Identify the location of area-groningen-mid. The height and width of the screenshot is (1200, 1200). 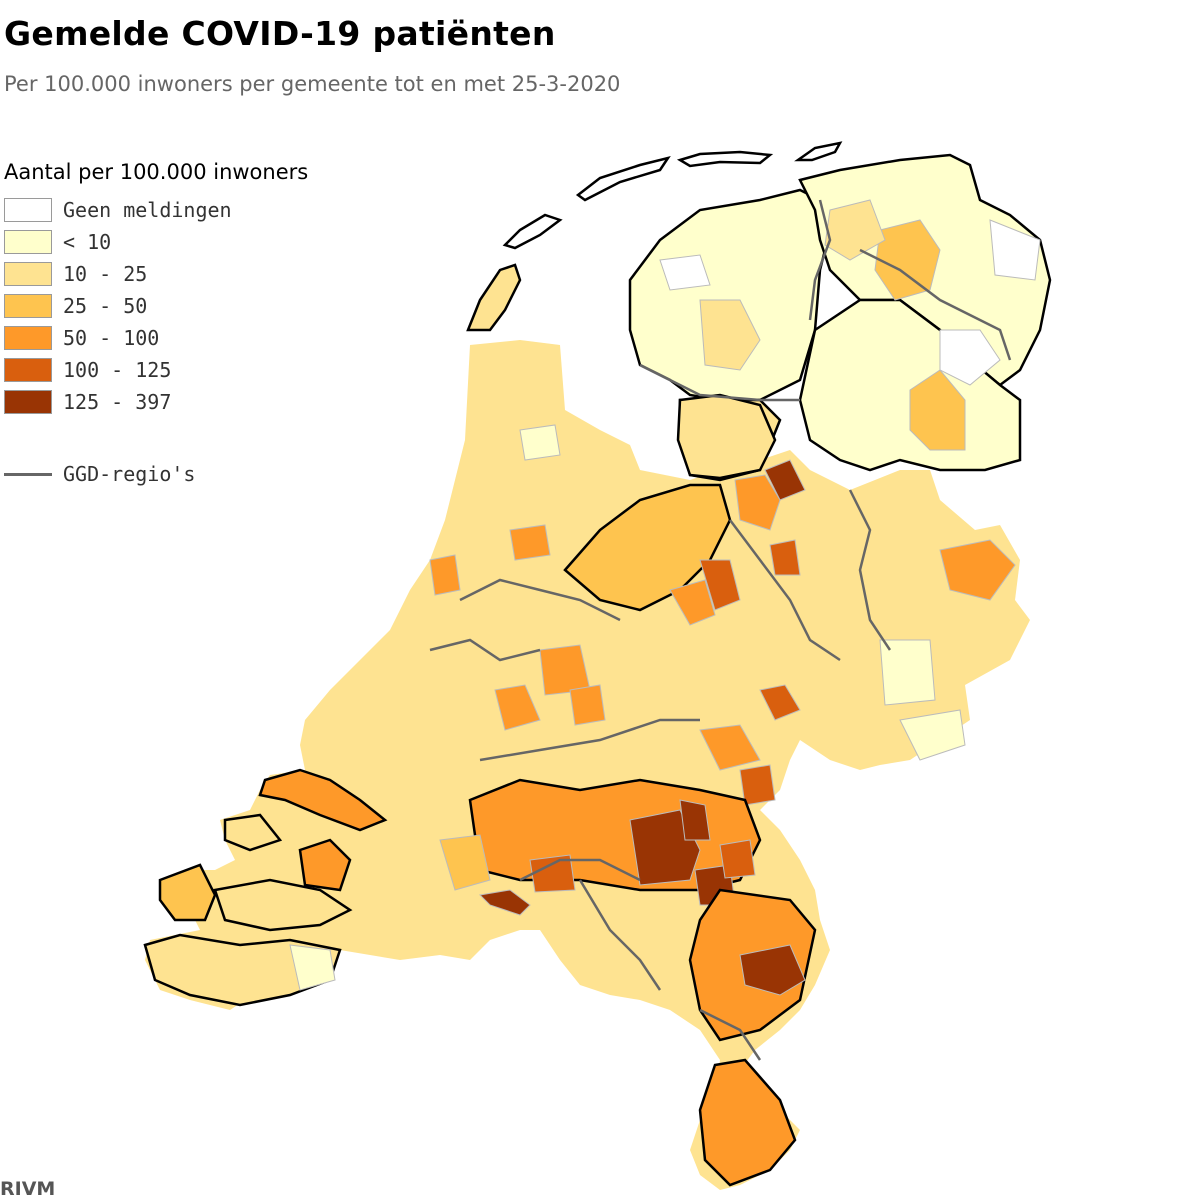
(855, 230).